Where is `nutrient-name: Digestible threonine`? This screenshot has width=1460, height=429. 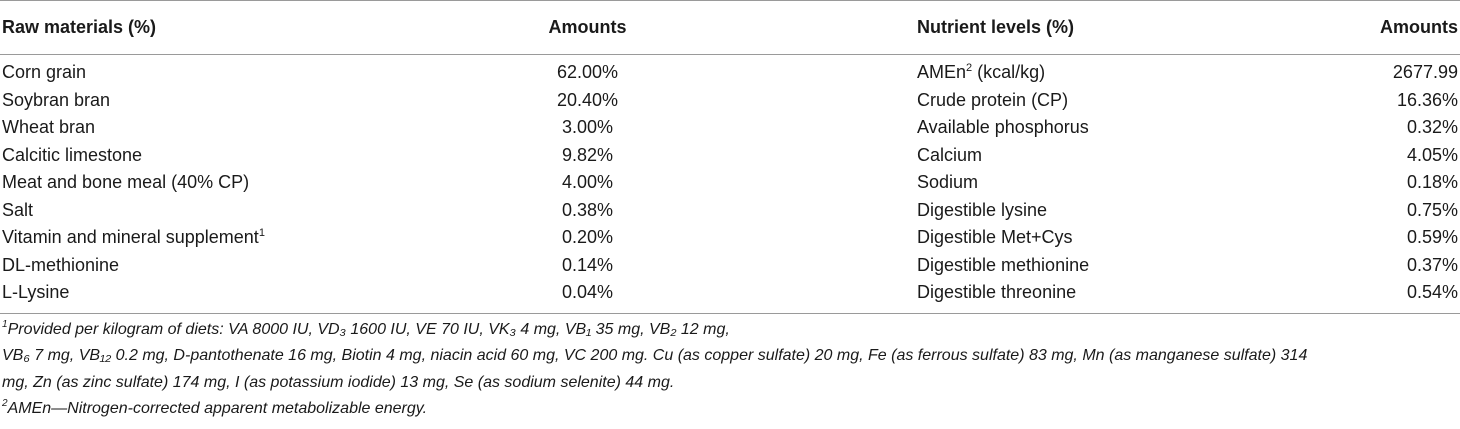 nutrient-name: Digestible threonine is located at coordinates (997, 292).